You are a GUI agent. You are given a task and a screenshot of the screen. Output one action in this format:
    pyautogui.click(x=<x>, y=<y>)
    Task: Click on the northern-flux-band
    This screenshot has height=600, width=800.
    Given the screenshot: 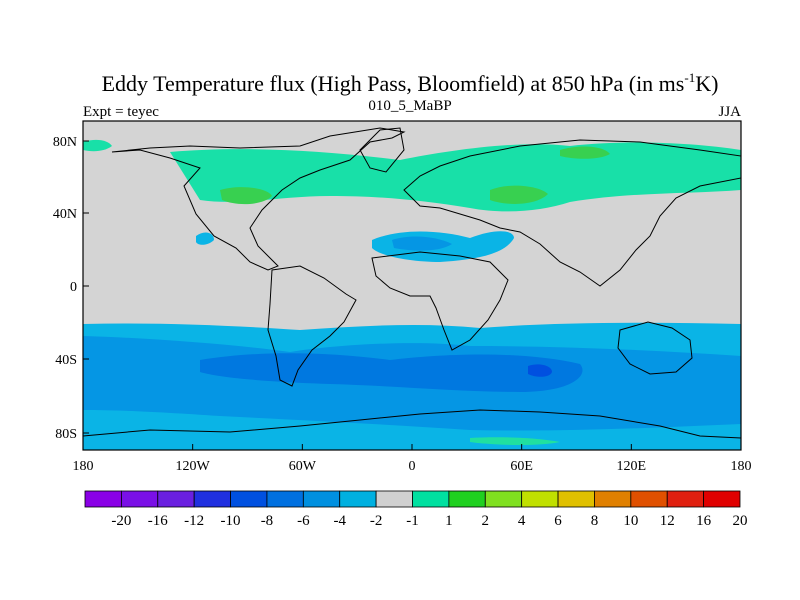 What is the action you would take?
    pyautogui.click(x=455, y=177)
    